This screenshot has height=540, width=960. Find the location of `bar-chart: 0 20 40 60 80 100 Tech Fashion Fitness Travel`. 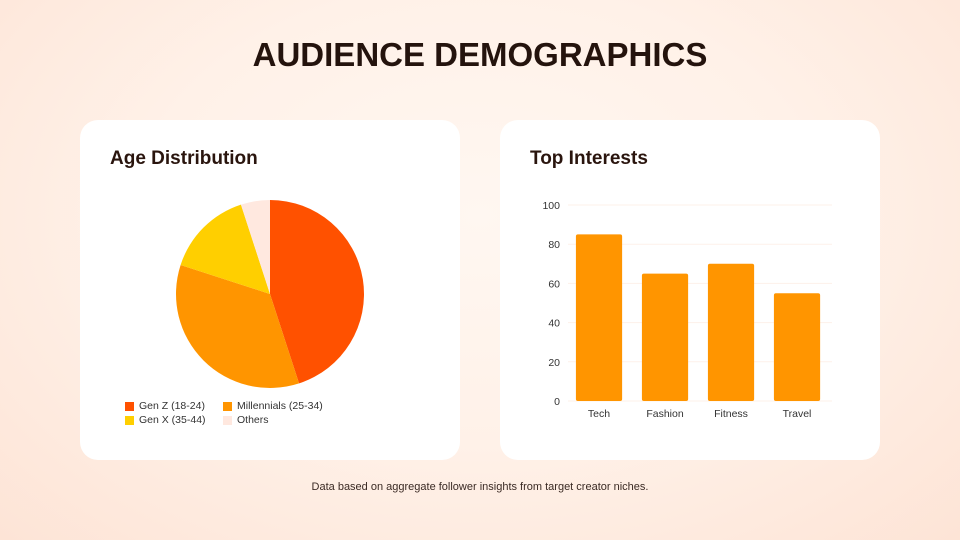

bar-chart: 0 20 40 60 80 100 Tech Fashion Fitness Travel is located at coordinates (687, 310).